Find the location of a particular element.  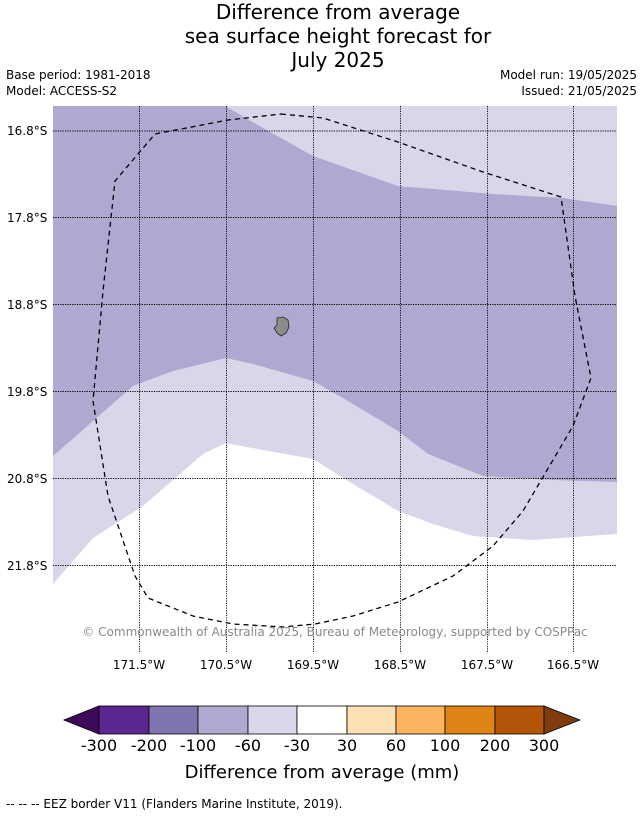

base-period: Base period: 1981-2018 is located at coordinates (78, 75).